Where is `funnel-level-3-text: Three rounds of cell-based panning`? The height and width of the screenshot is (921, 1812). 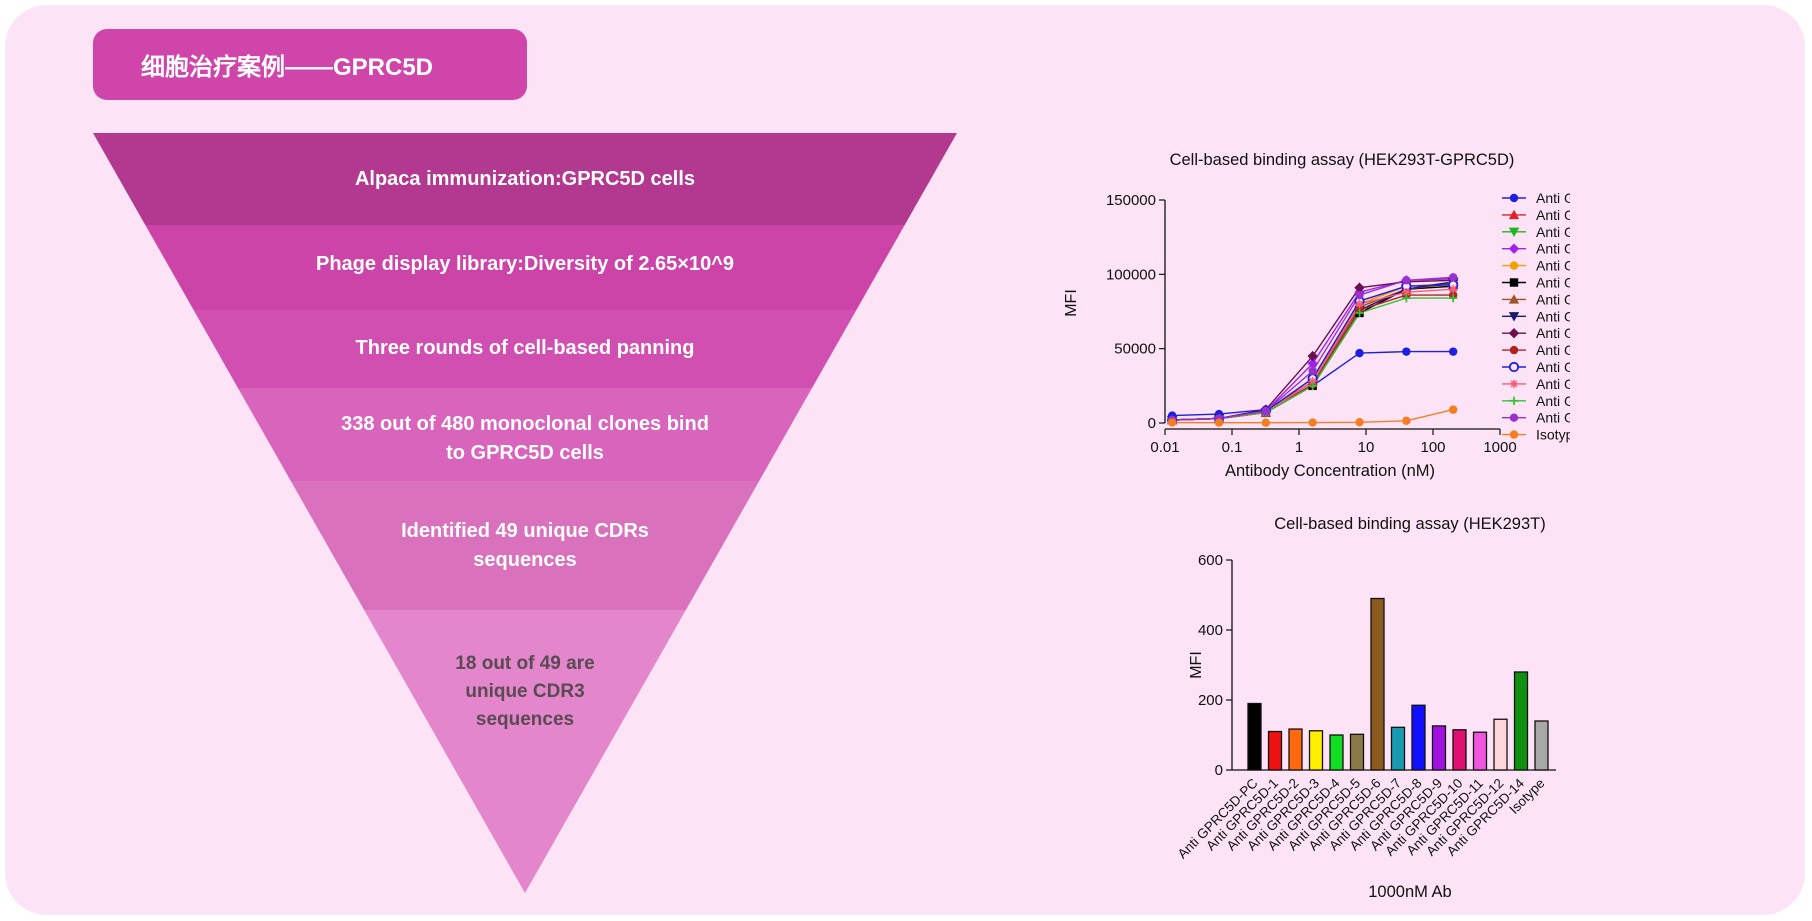
funnel-level-3-text: Three rounds of cell-based panning is located at coordinates (525, 348).